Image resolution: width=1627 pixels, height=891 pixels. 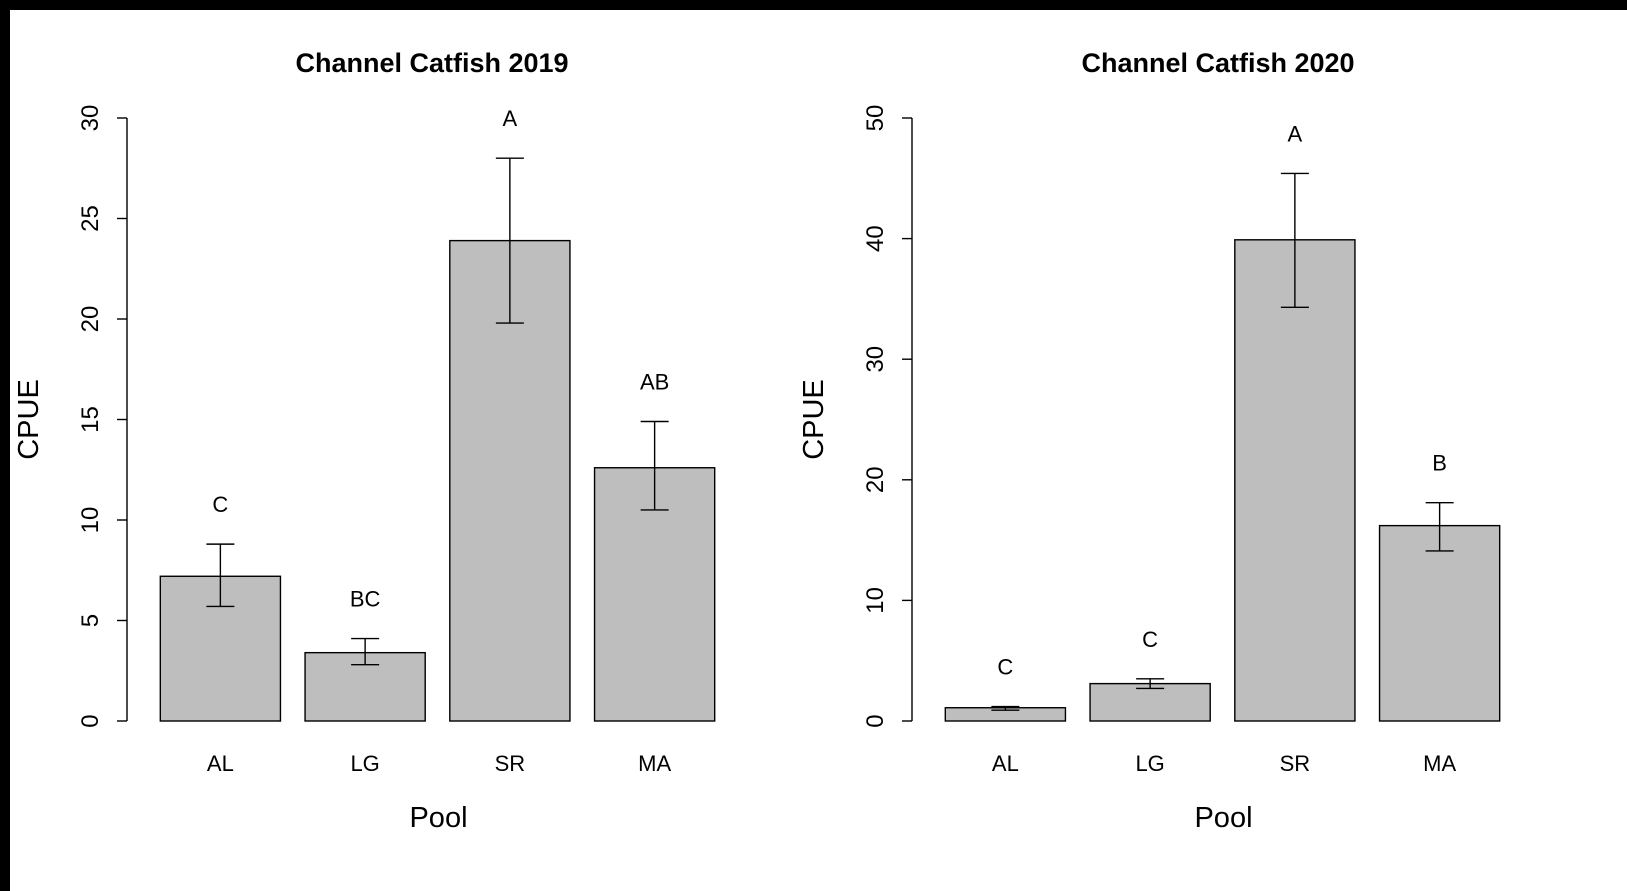 I want to click on significance-label: AB, so click(x=654, y=382).